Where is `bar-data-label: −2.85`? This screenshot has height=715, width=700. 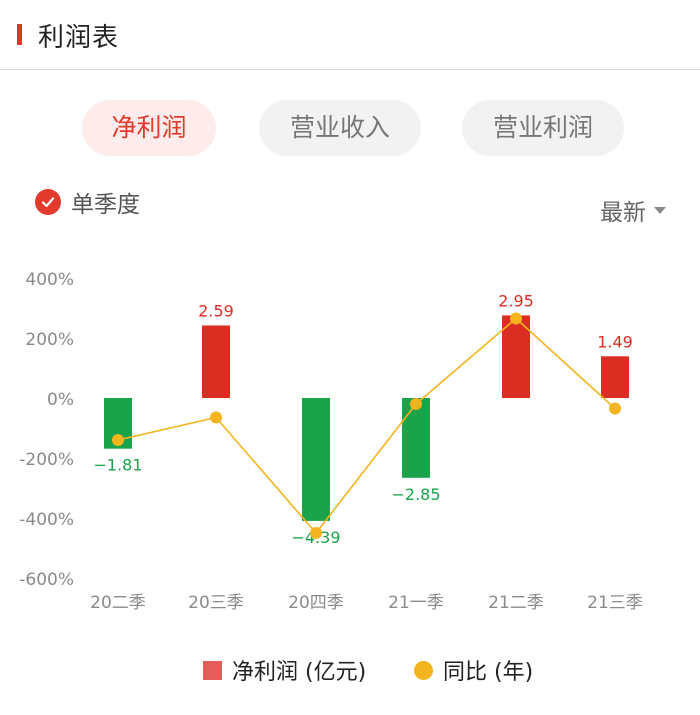
bar-data-label: −2.85 is located at coordinates (415, 494).